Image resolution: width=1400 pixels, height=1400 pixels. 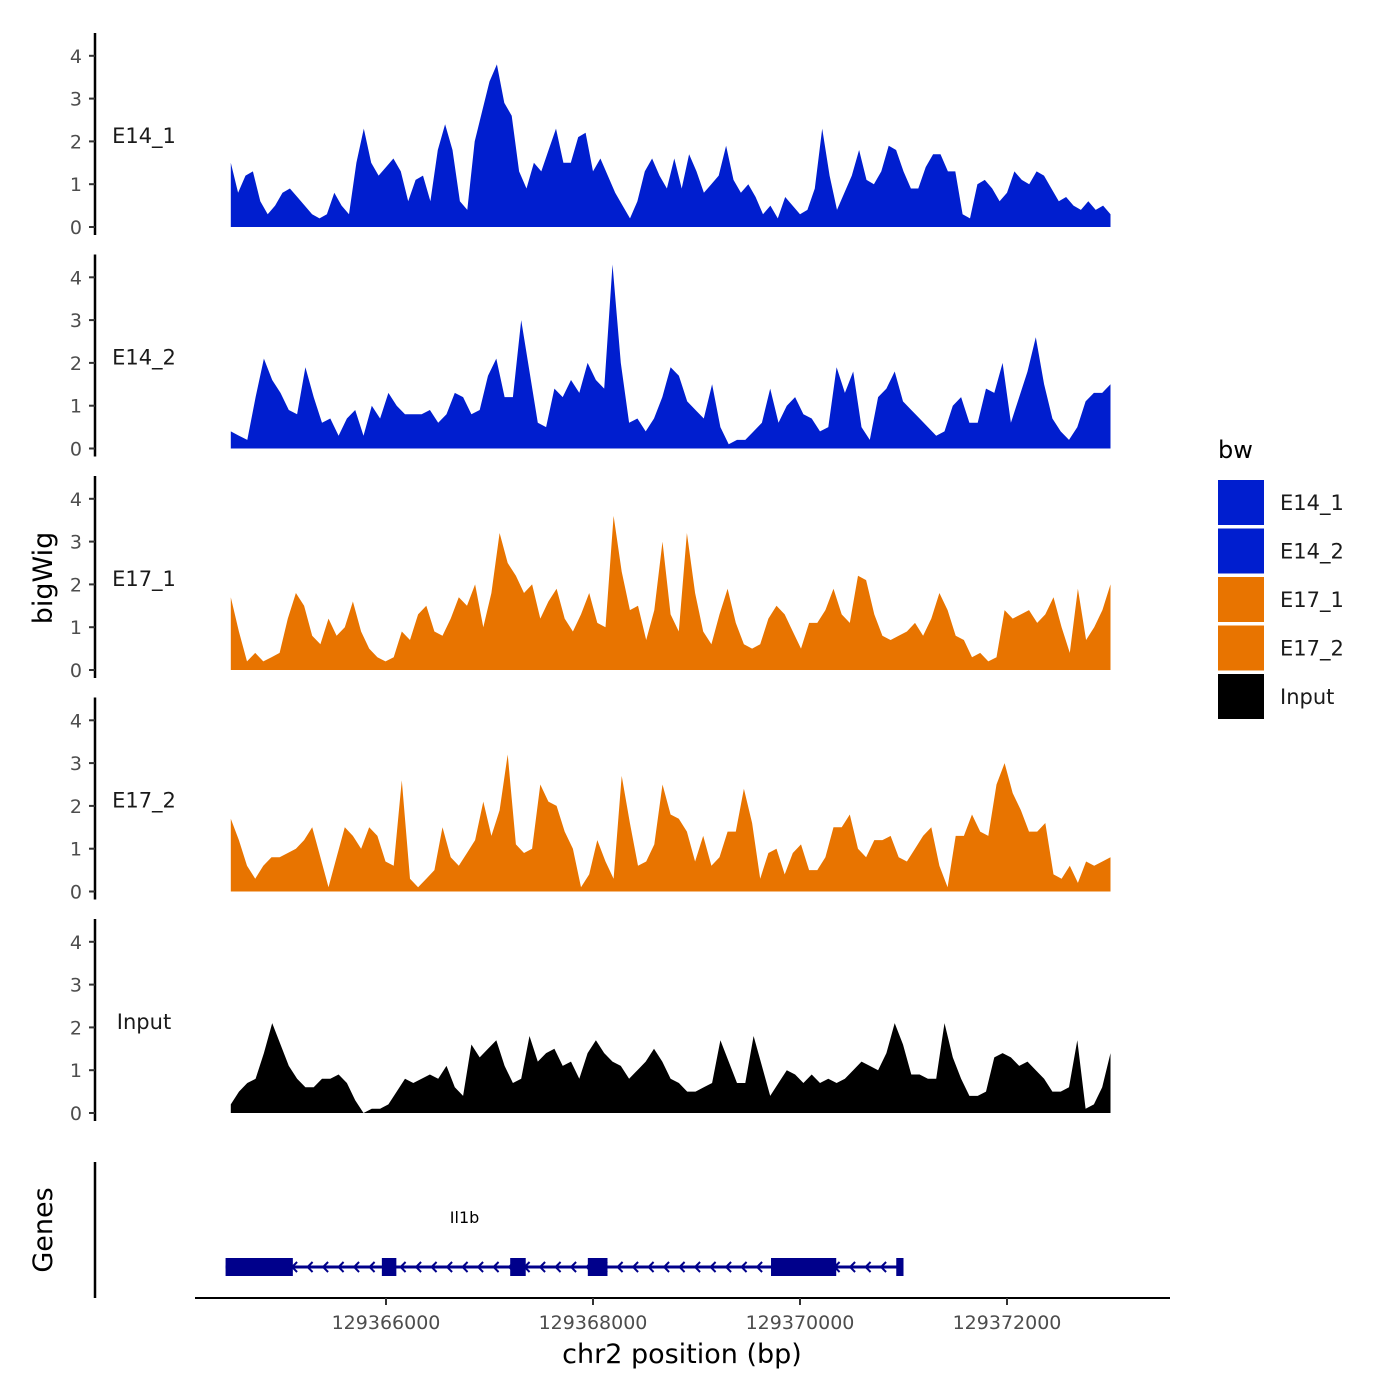 I want to click on y-axis-title: bigWig, so click(x=43, y=578).